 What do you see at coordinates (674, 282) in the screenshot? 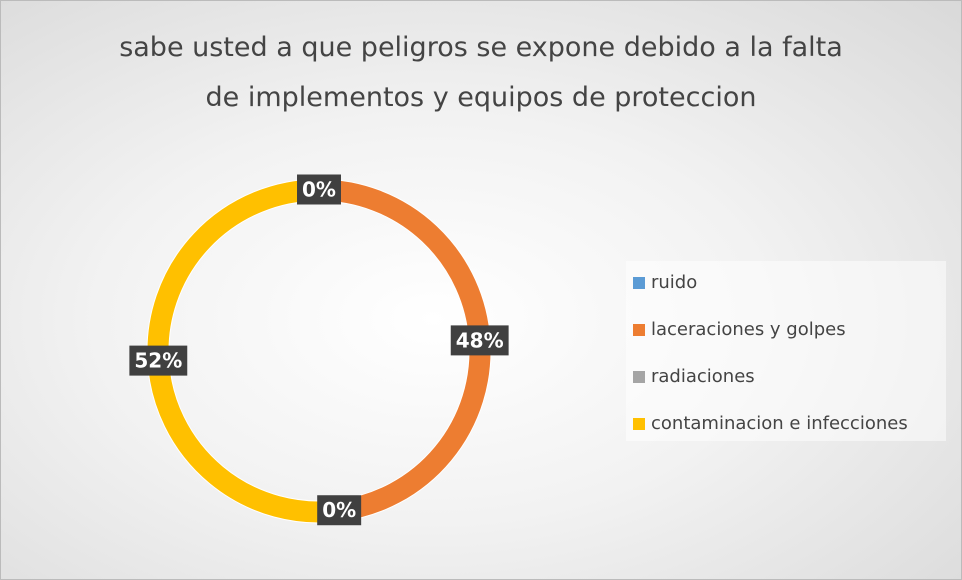
I see `legend-label: ruido` at bounding box center [674, 282].